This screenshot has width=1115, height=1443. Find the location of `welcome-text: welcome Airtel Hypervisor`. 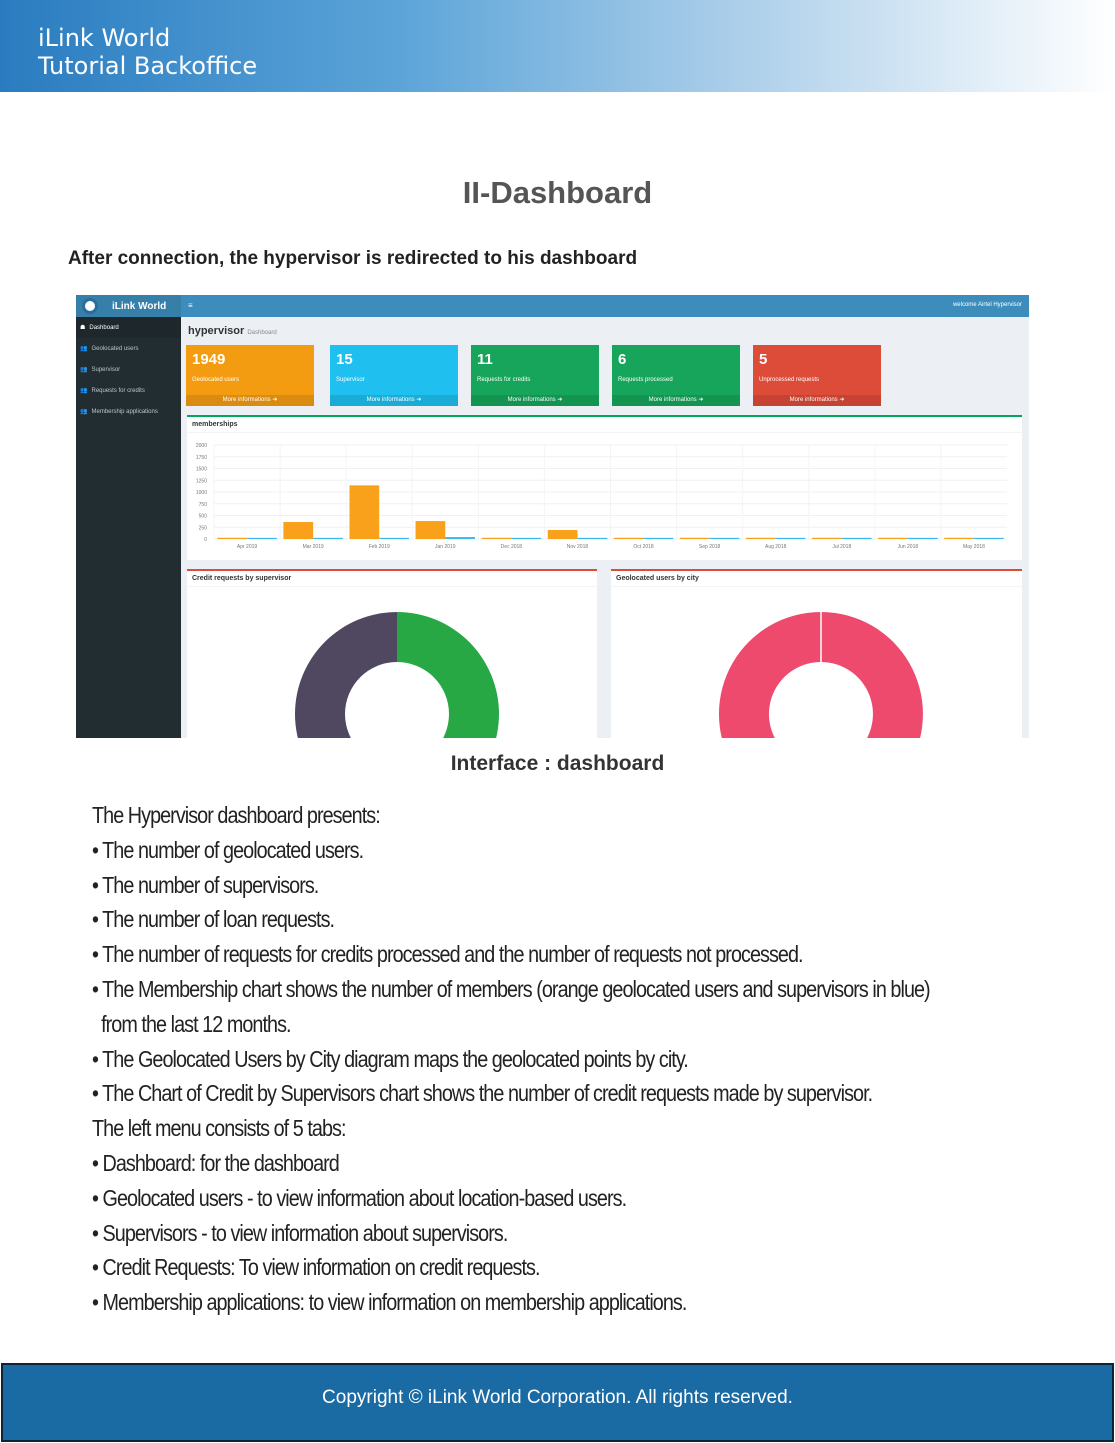

welcome-text: welcome Airtel Hypervisor is located at coordinates (987, 305).